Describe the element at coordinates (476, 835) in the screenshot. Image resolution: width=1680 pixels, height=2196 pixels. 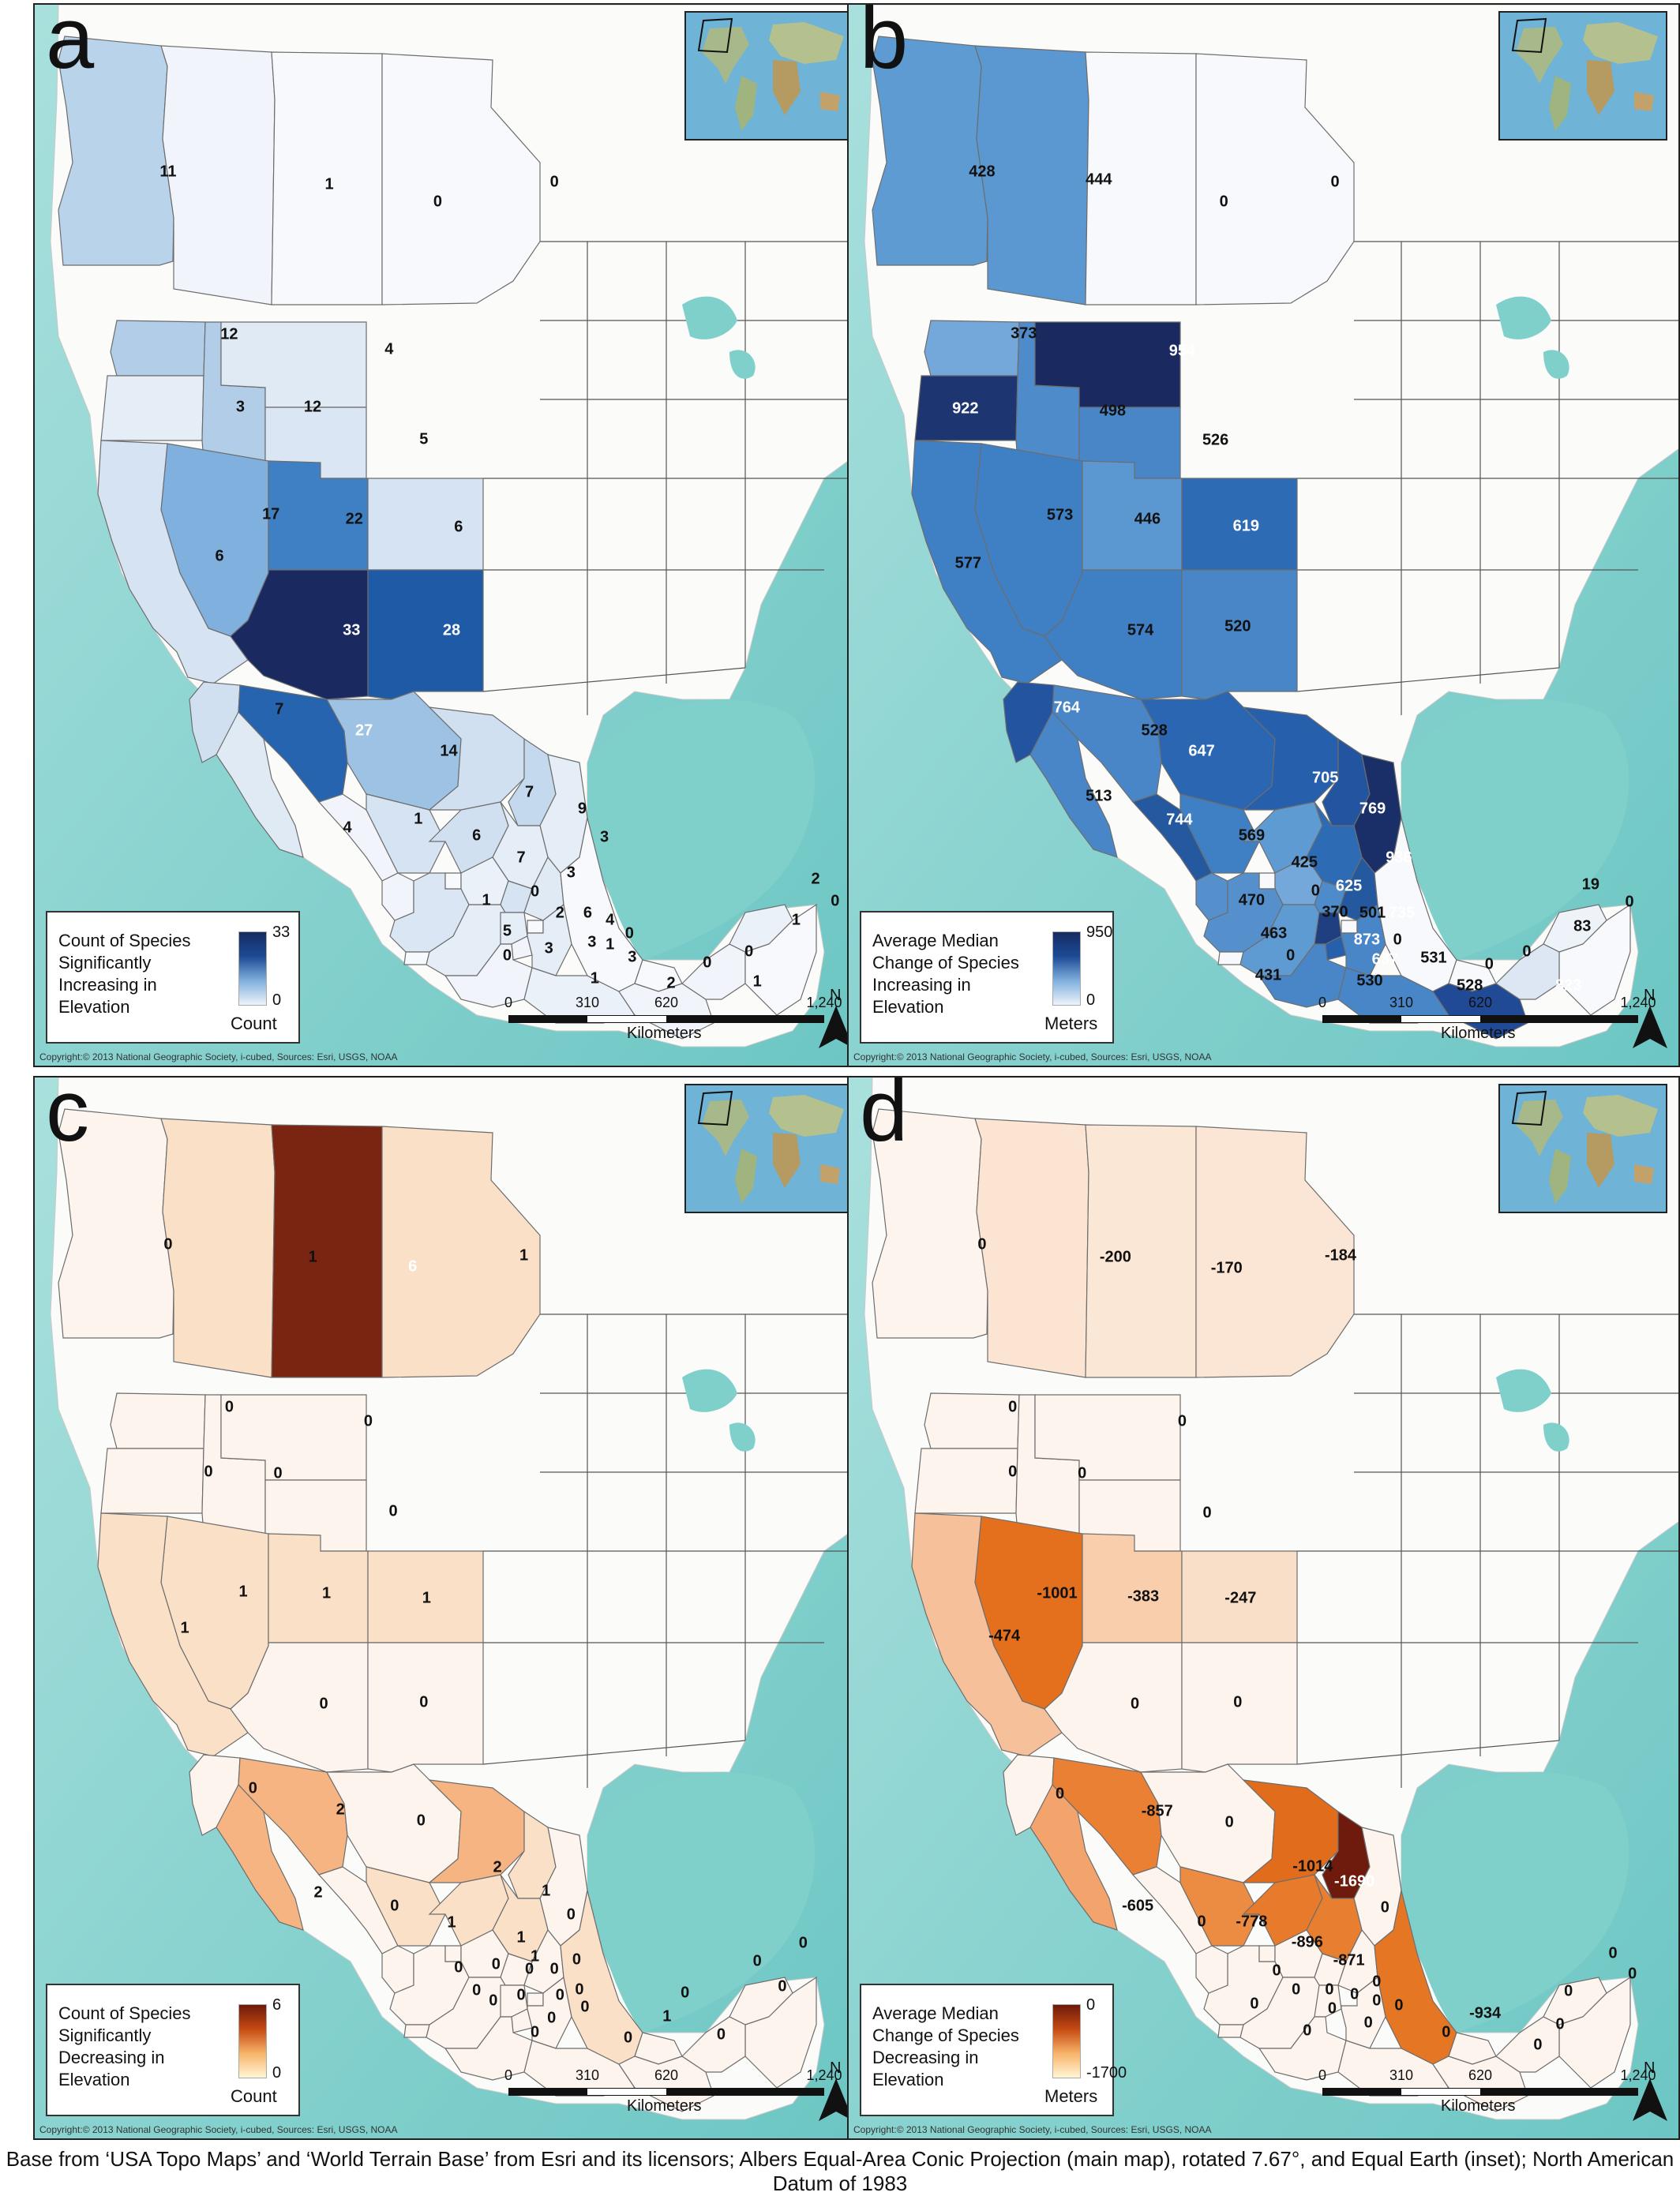
I see `region-value-durango: 6` at that location.